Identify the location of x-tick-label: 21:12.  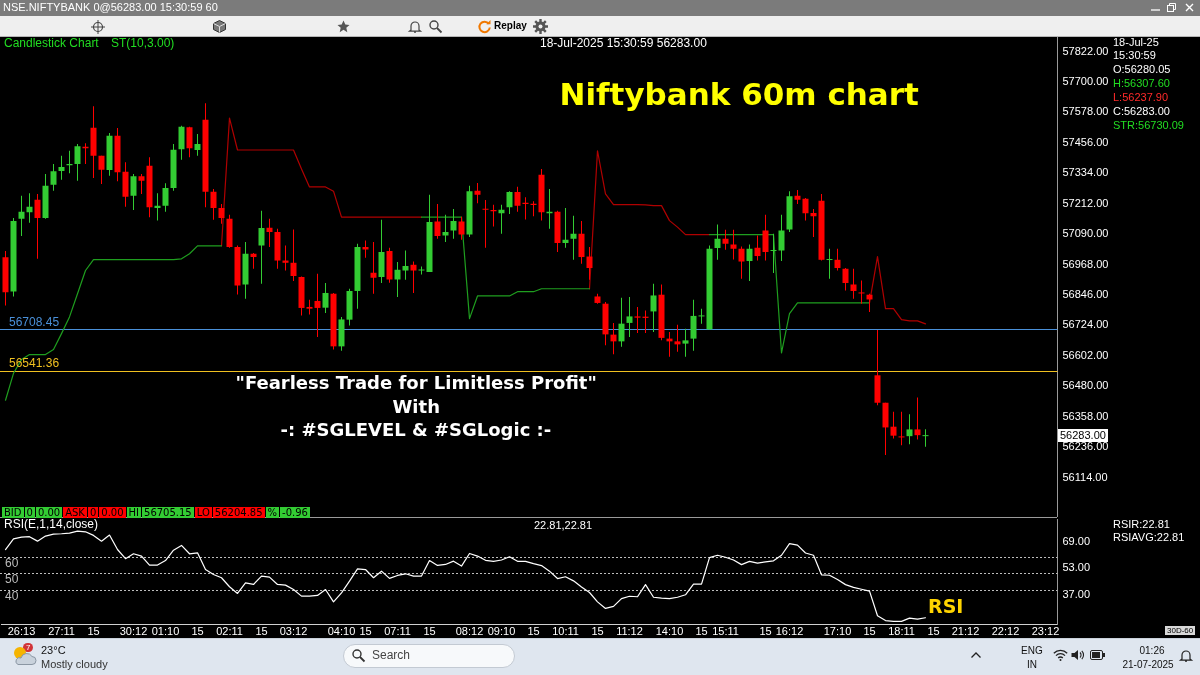
(965, 630).